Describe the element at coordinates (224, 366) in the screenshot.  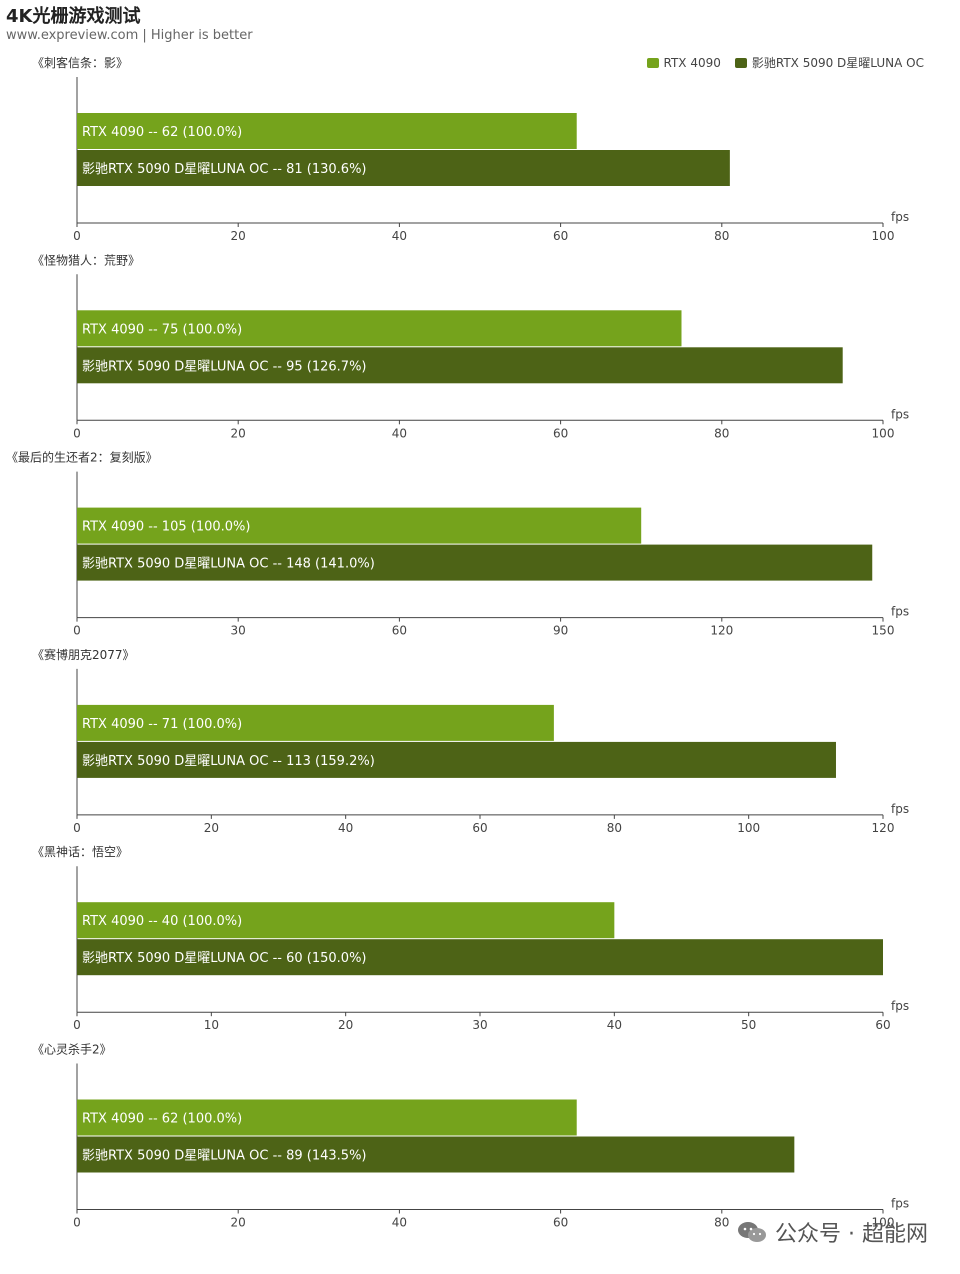
I see `bar-data-label: 影驰RTX 5090 D星曜LUNA OC -- 95 (126.7%)` at that location.